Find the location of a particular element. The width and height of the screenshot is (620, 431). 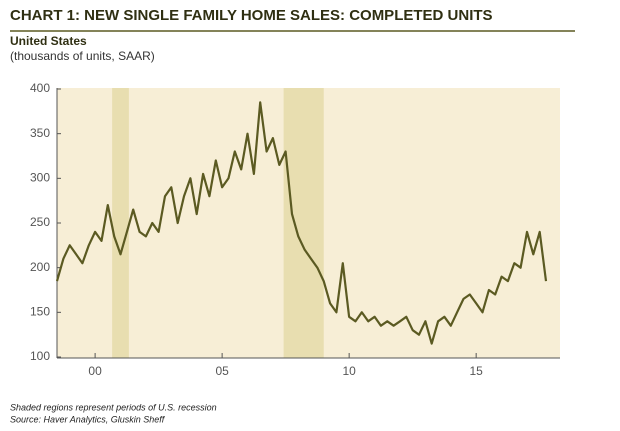

y-tick-label: 350 is located at coordinates (40, 133).